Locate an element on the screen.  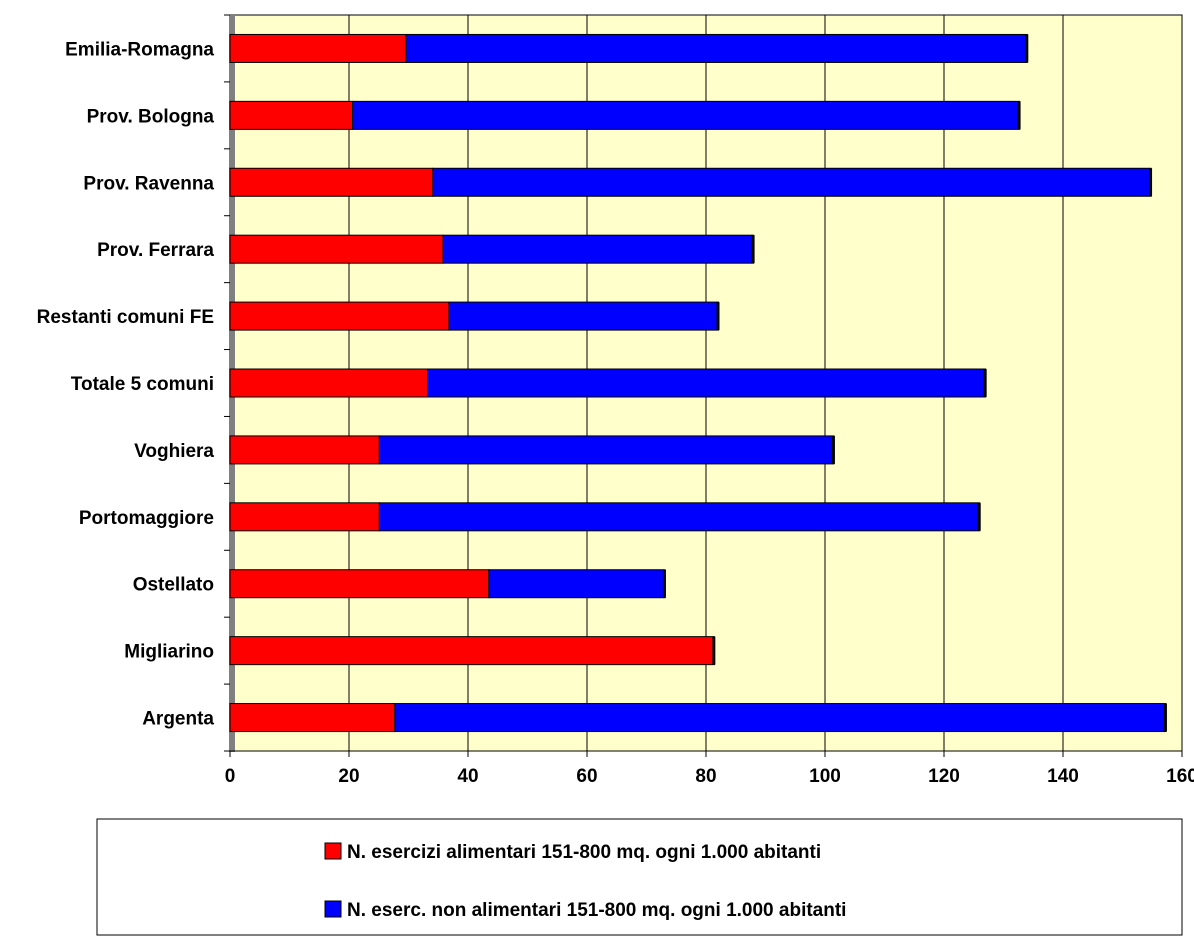
category-label: Restanti comuni FE is located at coordinates (125, 317).